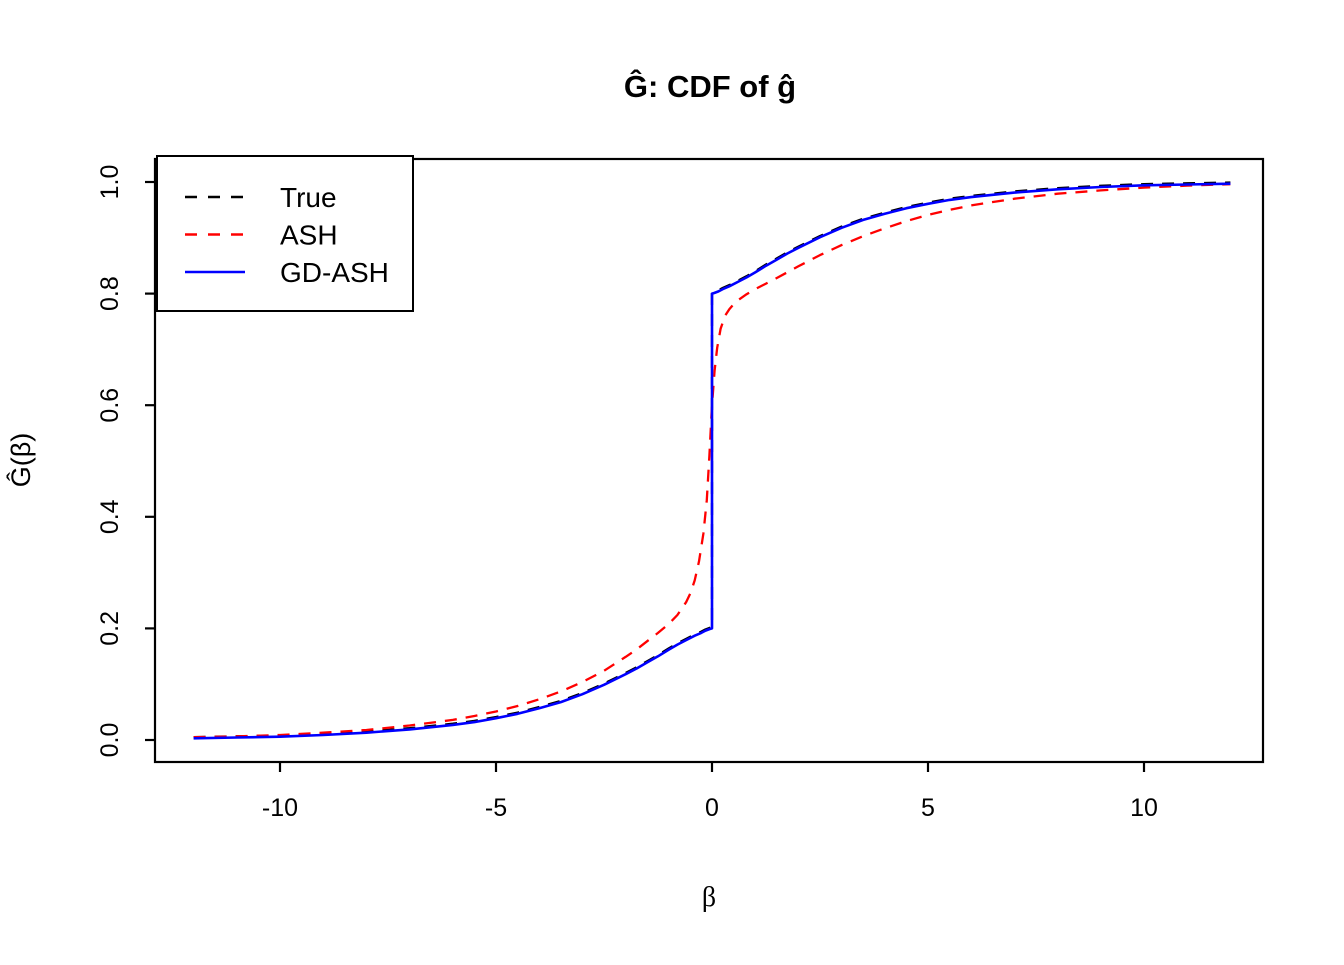 The image size is (1344, 965). Describe the element at coordinates (110, 628) in the screenshot. I see `y-tick-label: 0.2` at that location.